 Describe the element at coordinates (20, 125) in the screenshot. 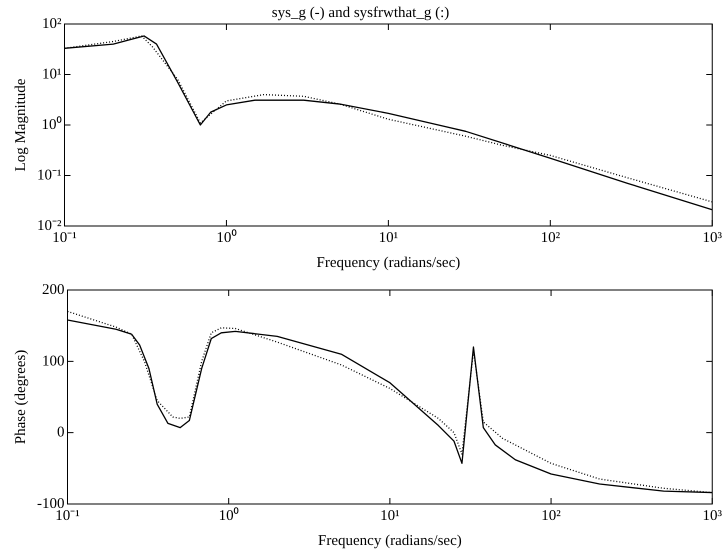

I see `y-axis-title: Log Magnitude` at that location.